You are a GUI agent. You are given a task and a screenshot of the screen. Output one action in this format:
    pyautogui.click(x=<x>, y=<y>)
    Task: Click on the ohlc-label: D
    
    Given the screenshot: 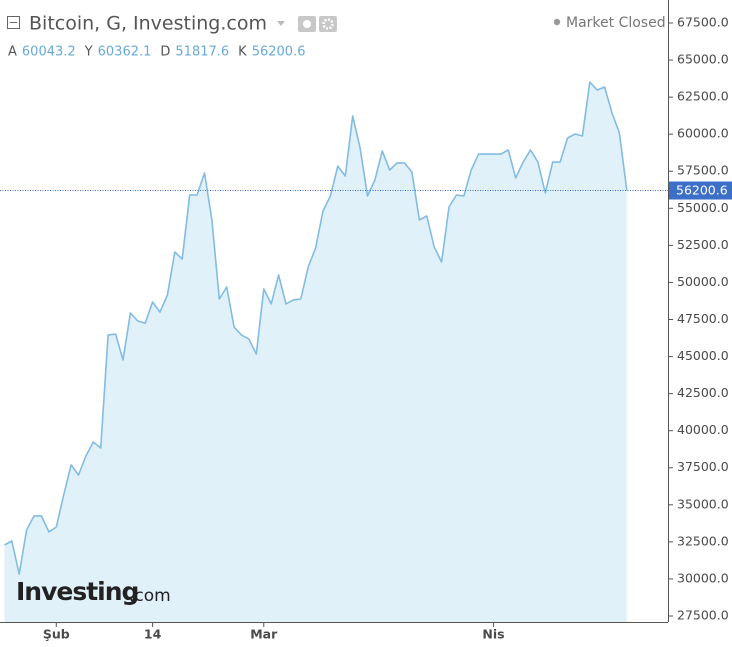 What is the action you would take?
    pyautogui.click(x=165, y=52)
    